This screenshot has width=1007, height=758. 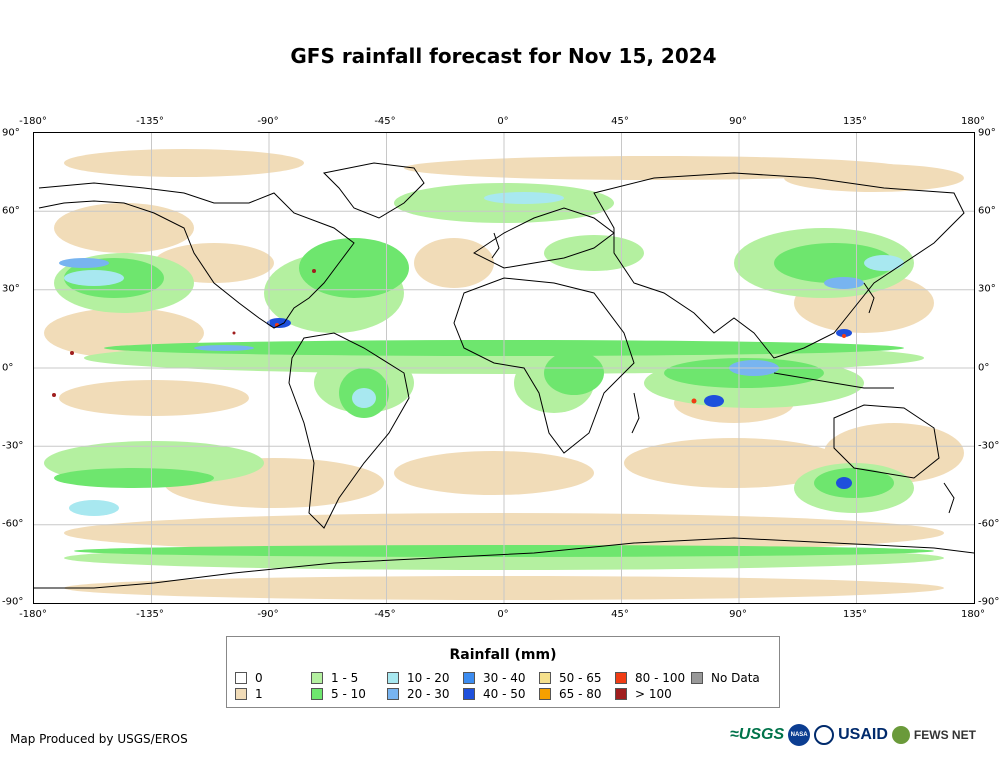 What do you see at coordinates (503, 121) in the screenshot?
I see `lon-tick-top: 0°` at bounding box center [503, 121].